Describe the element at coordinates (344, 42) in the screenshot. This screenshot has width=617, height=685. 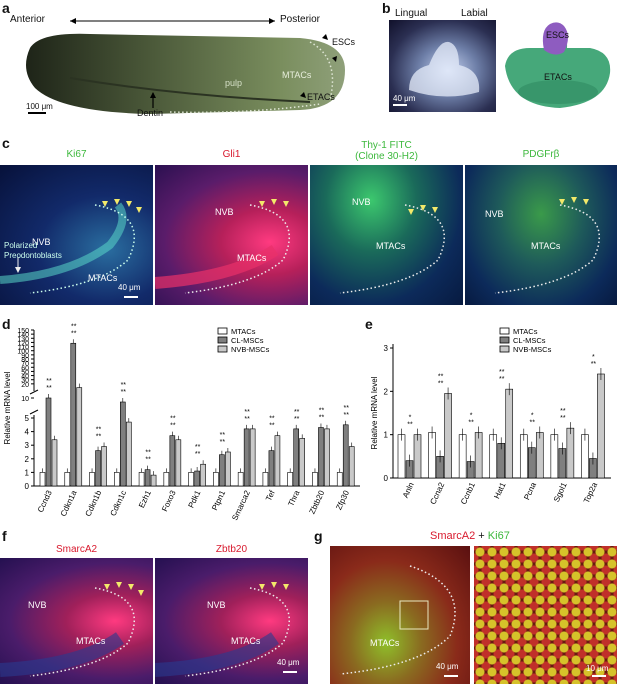
I see `escs-label: ESCs` at that location.